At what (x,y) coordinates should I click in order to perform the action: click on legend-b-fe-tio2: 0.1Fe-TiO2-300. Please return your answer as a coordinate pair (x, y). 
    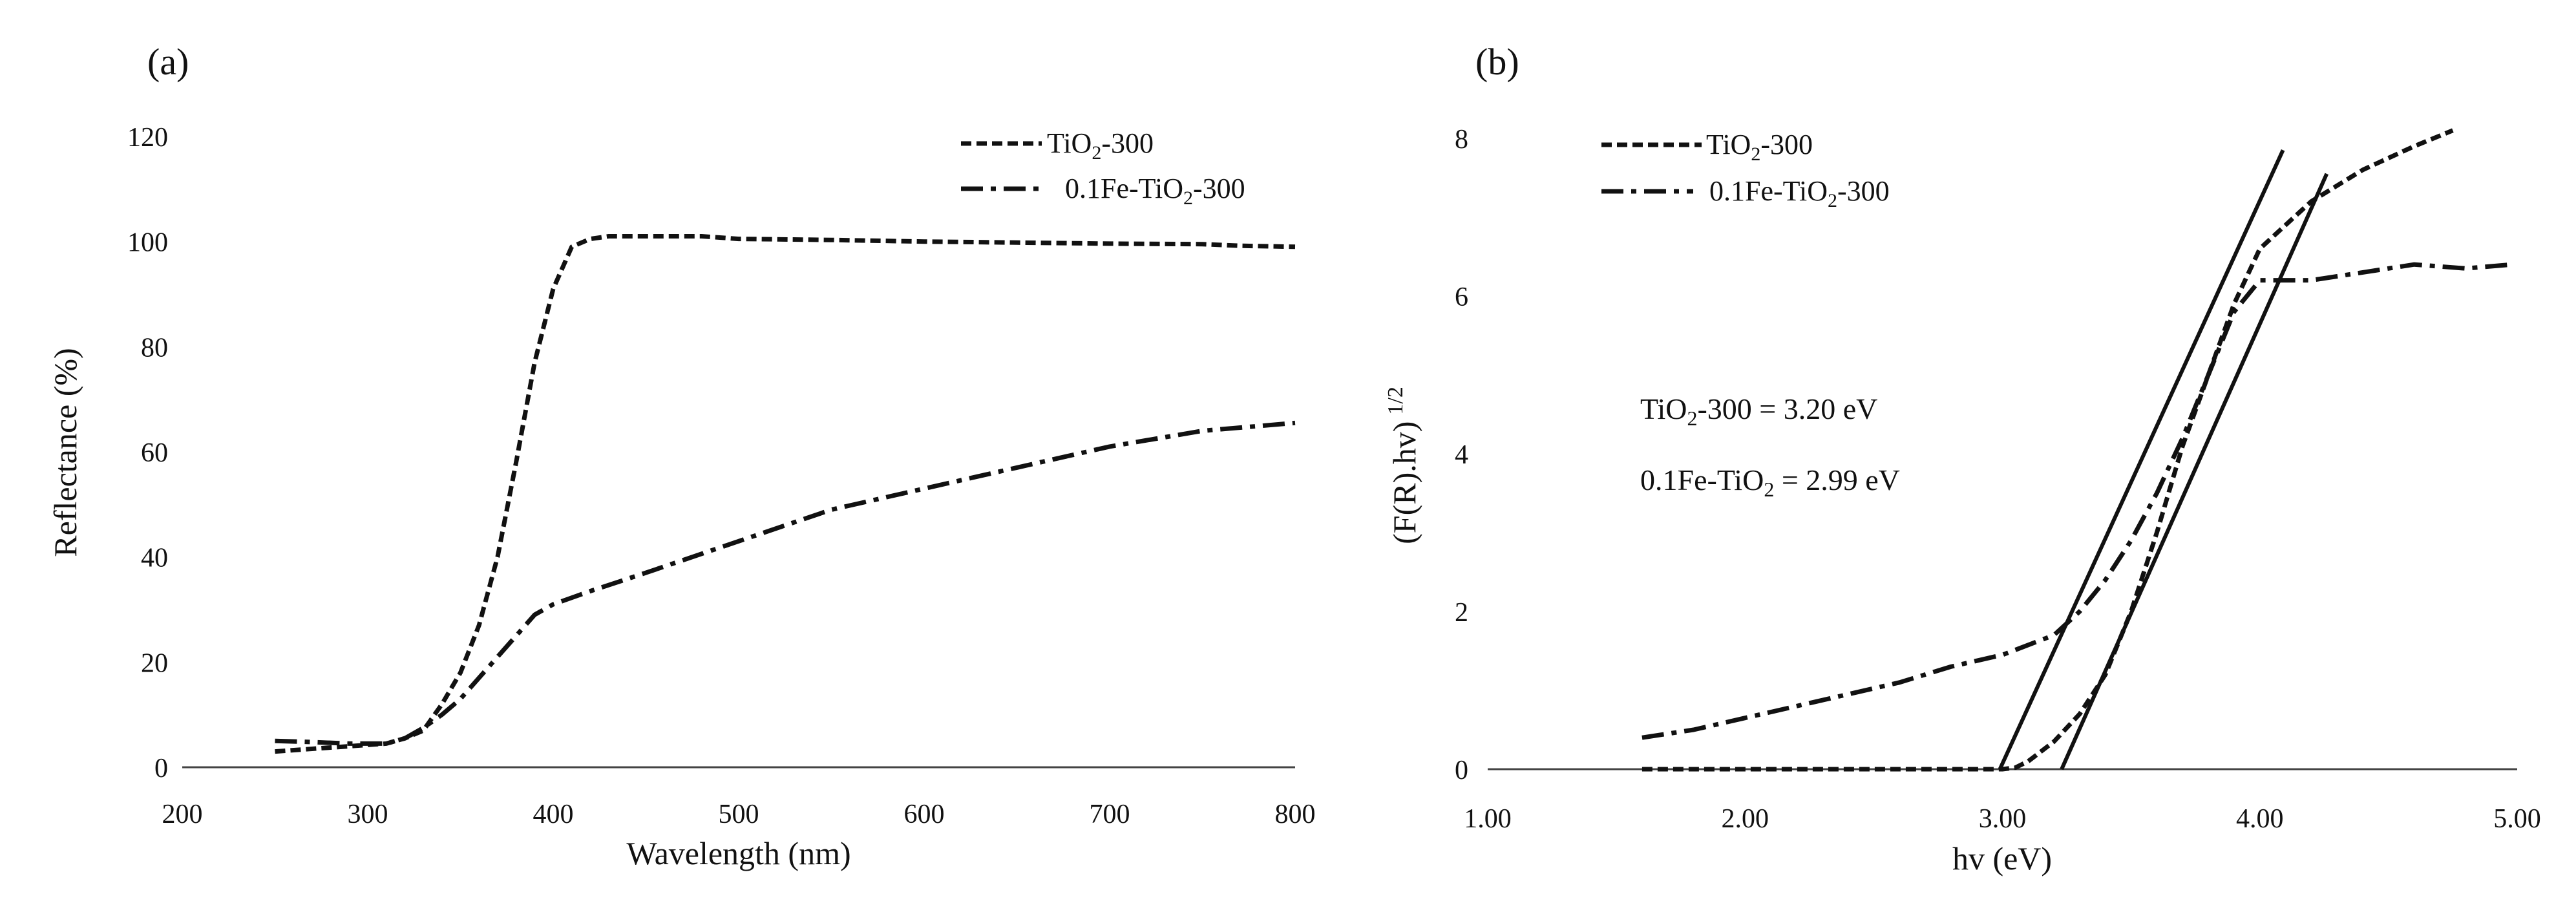
    Looking at the image, I should click on (1799, 193).